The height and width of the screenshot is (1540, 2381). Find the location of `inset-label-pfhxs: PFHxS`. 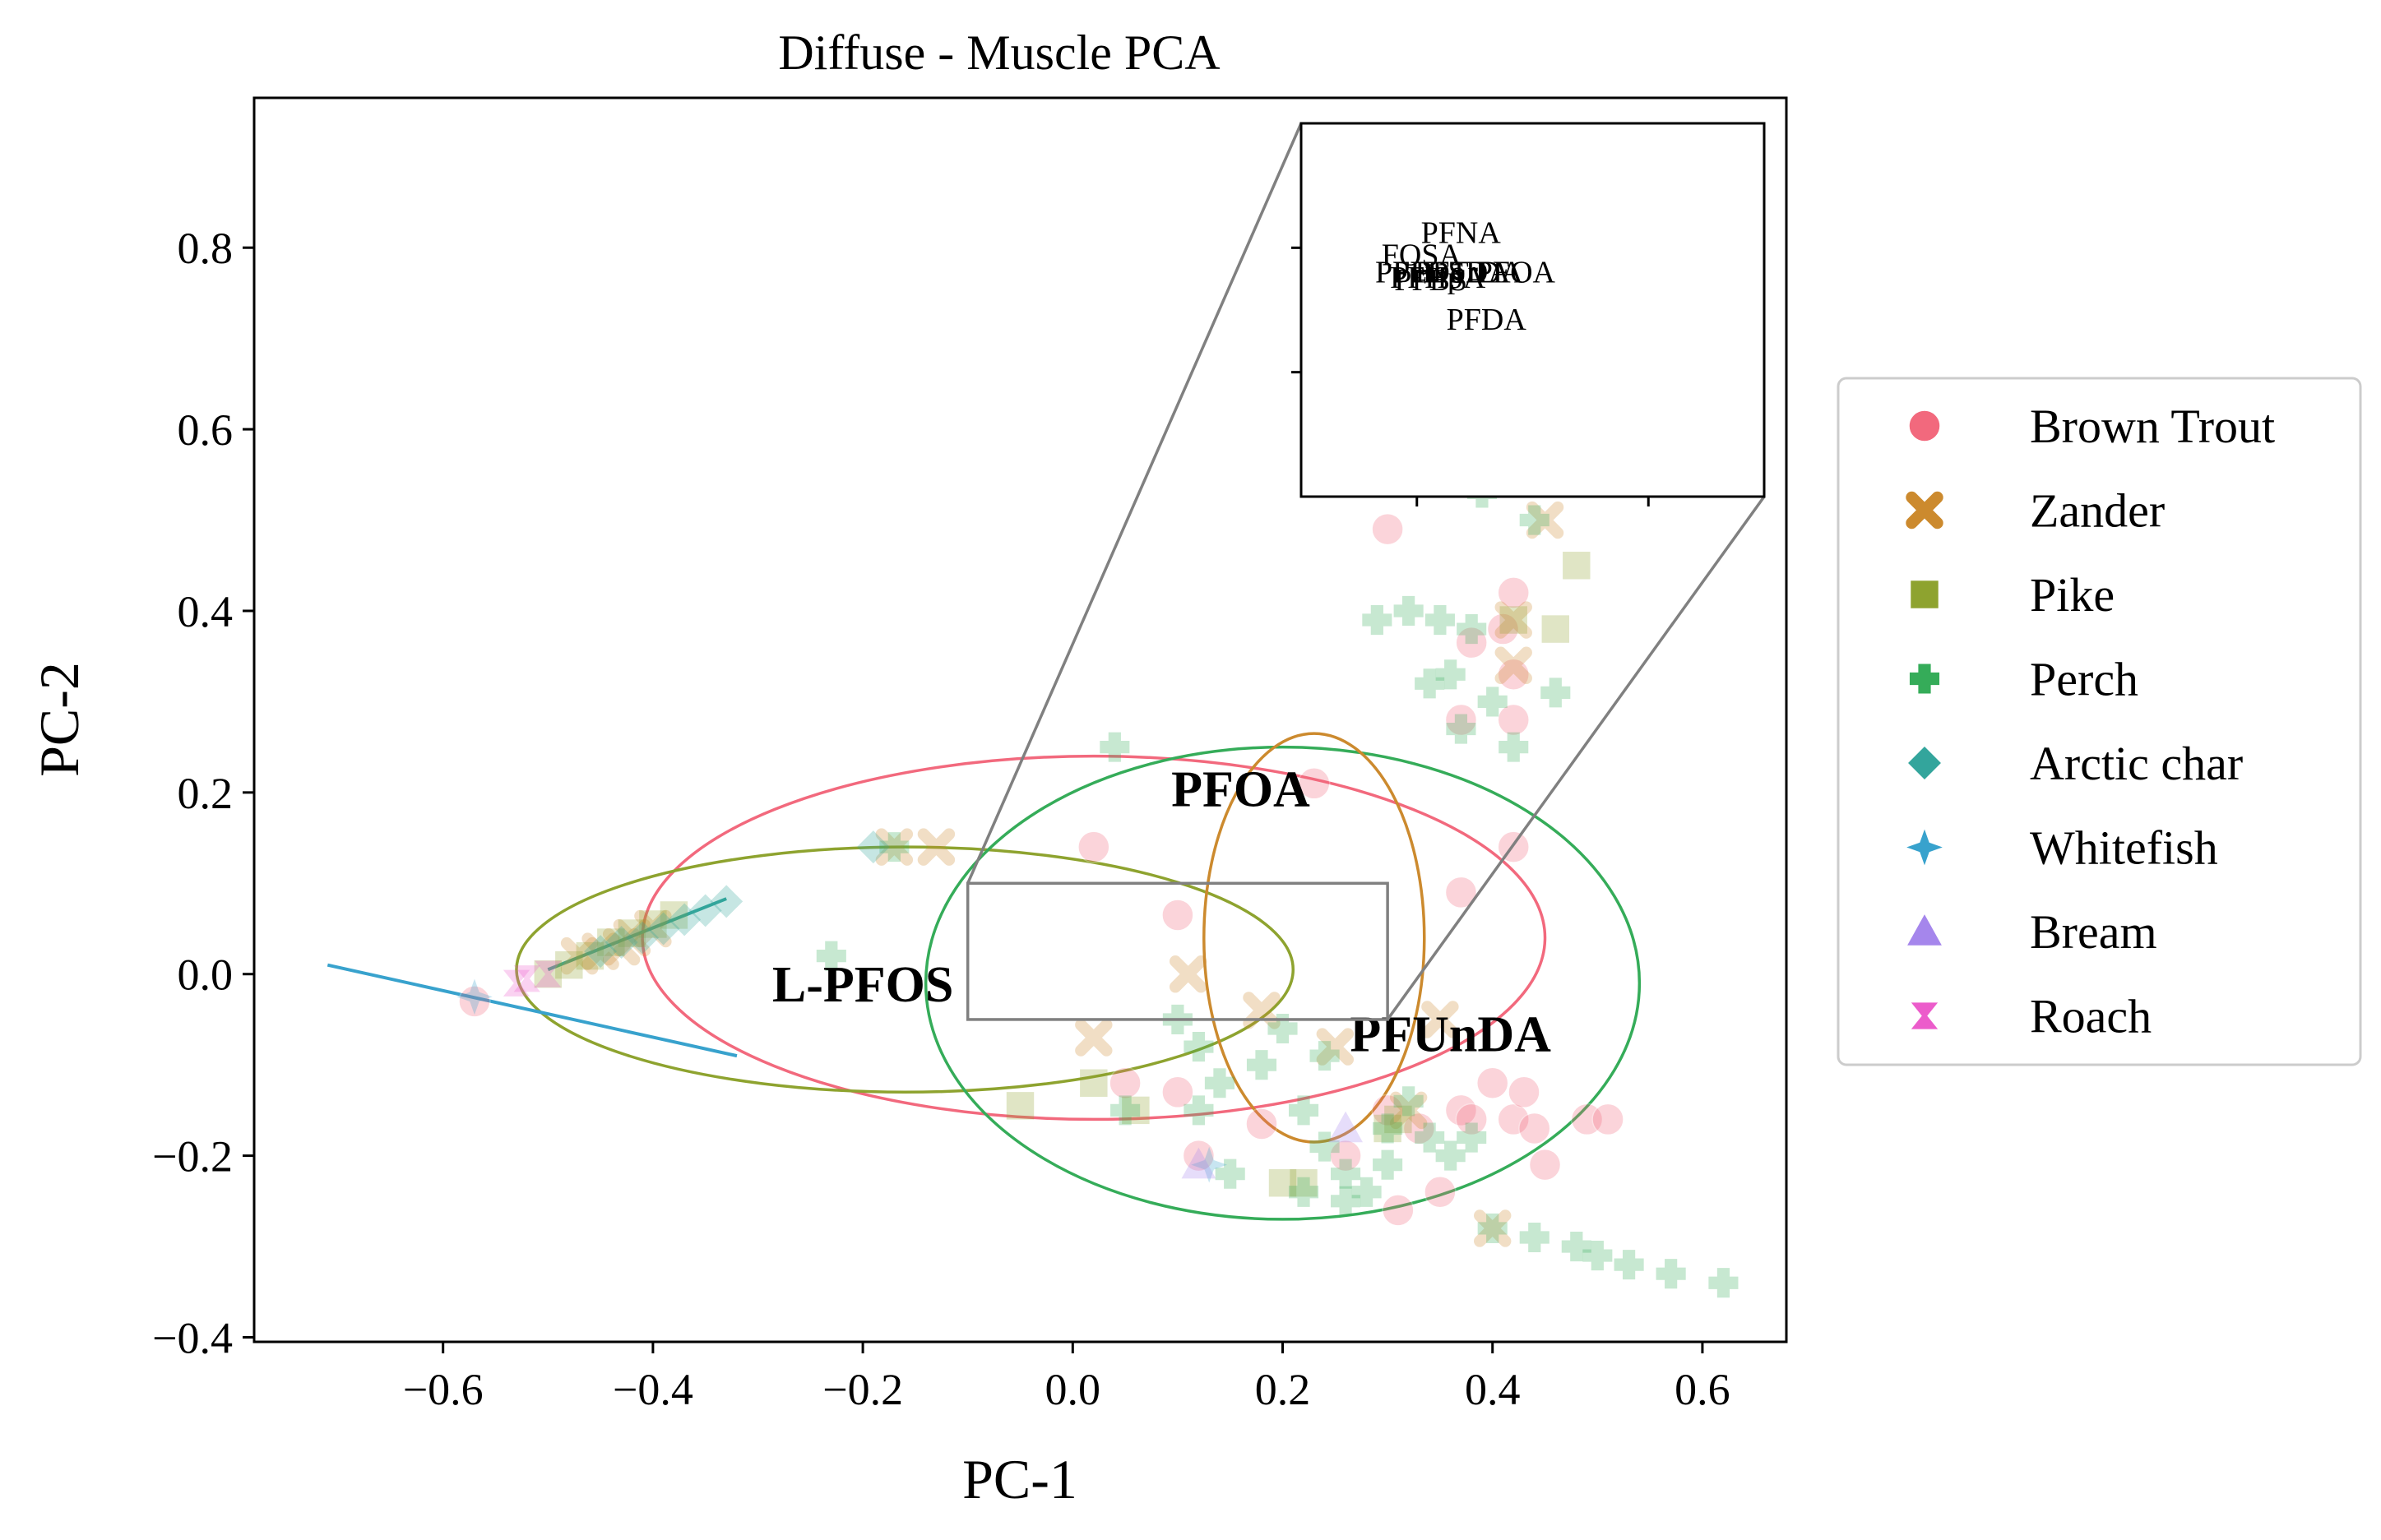

inset-label-pfhxs: PFHxS is located at coordinates (1421, 273).